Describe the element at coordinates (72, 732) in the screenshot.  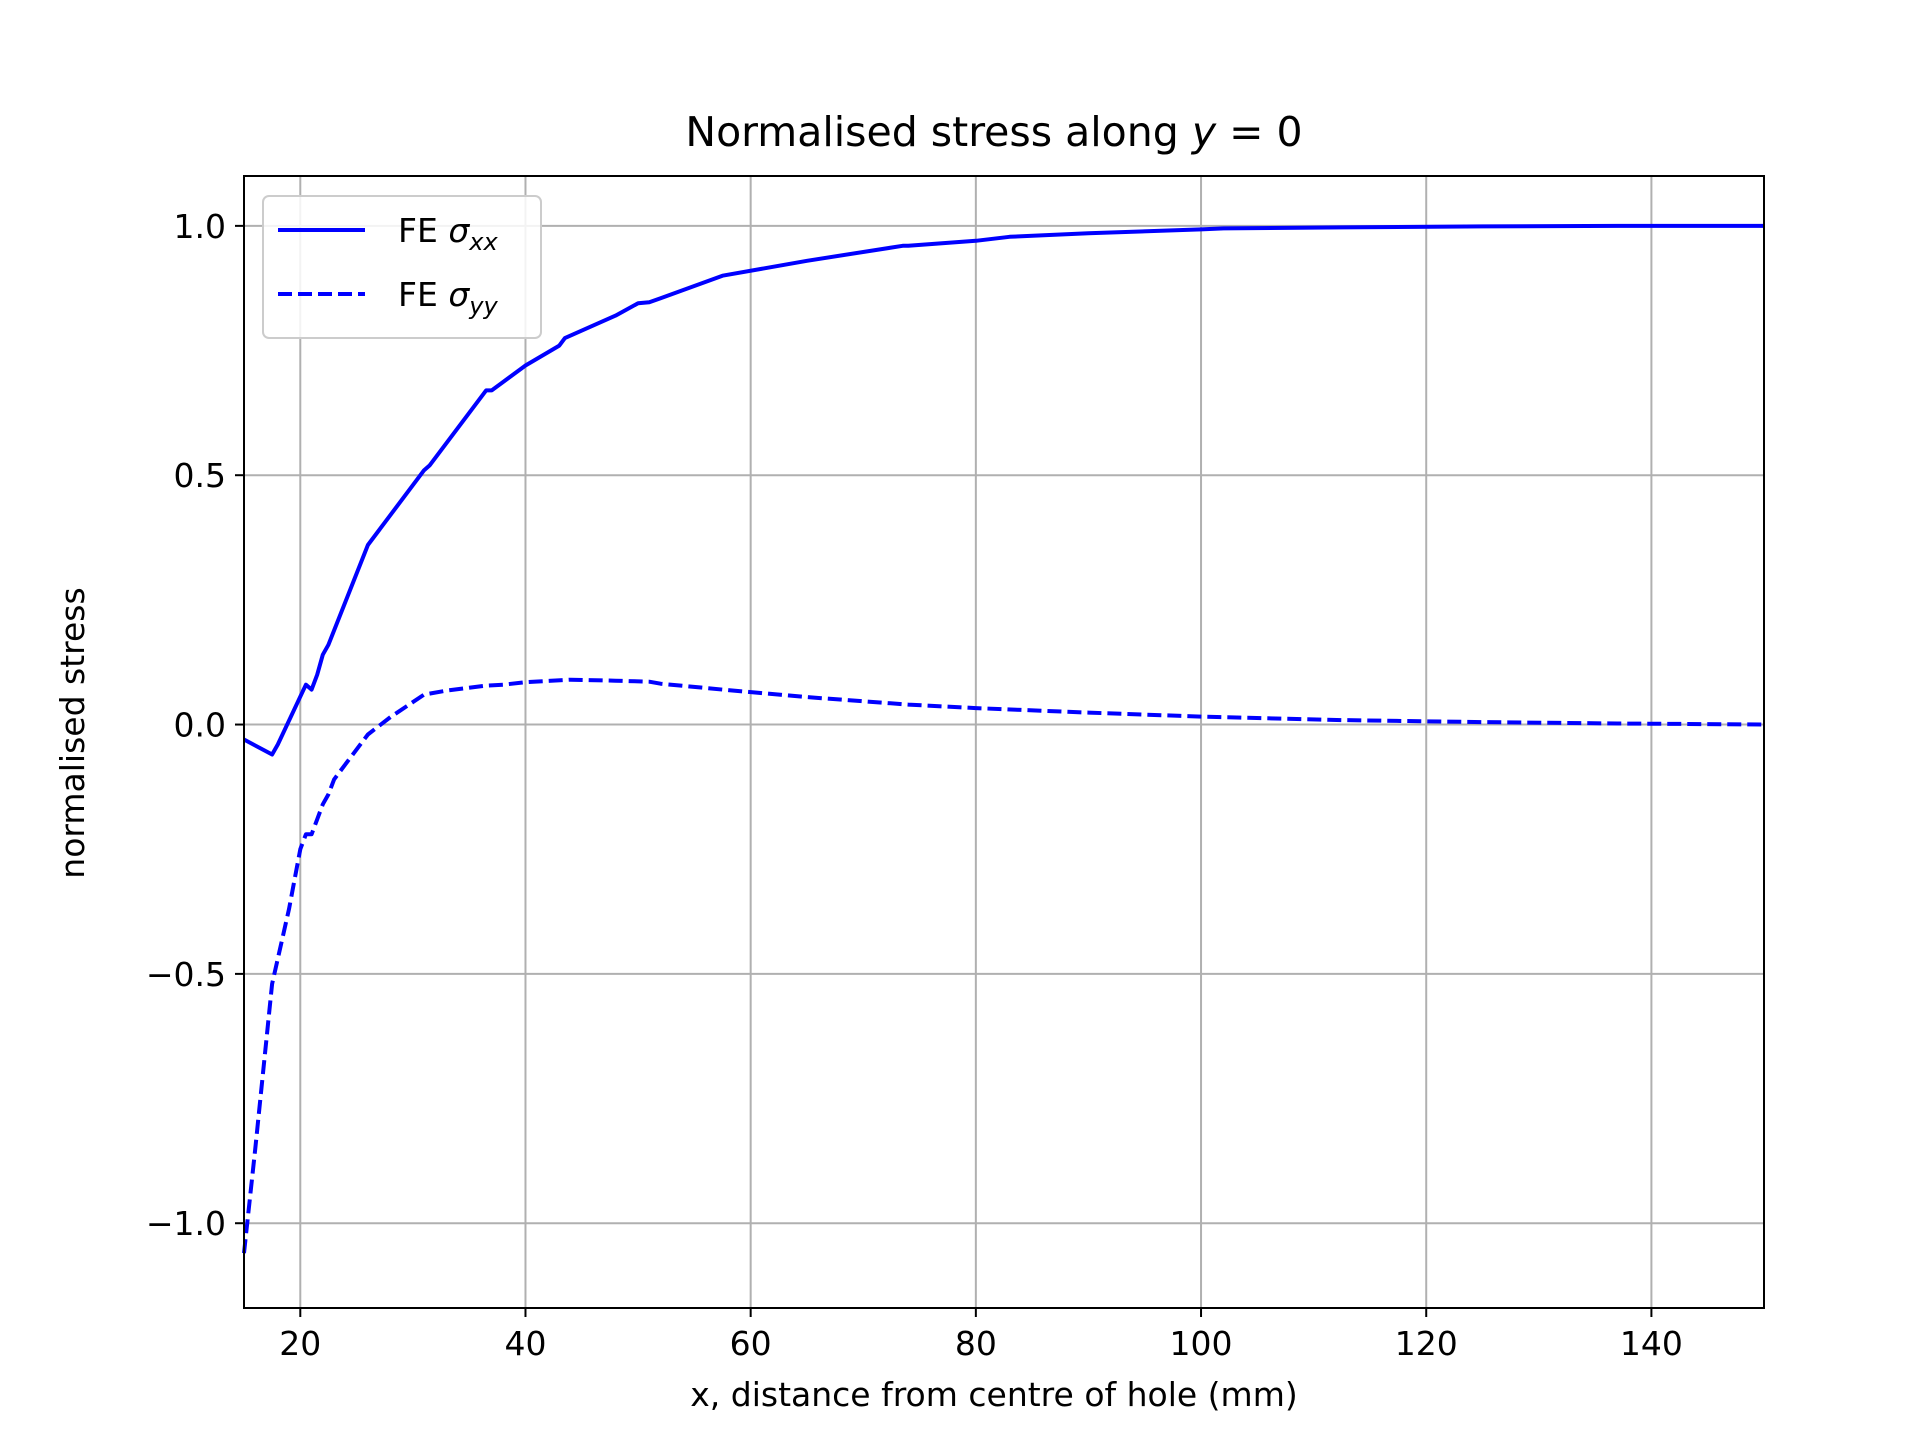
I see `y-axis-label: normalised stress` at that location.